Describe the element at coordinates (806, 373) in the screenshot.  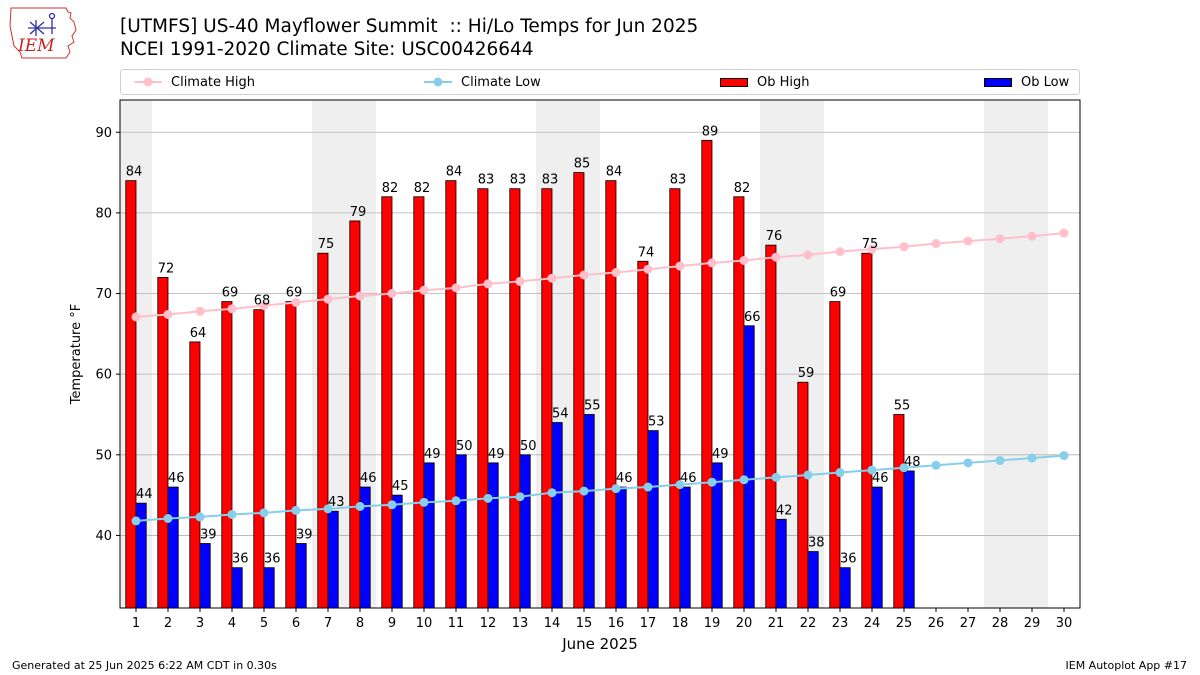
I see `ob-high-value-label: 59` at that location.